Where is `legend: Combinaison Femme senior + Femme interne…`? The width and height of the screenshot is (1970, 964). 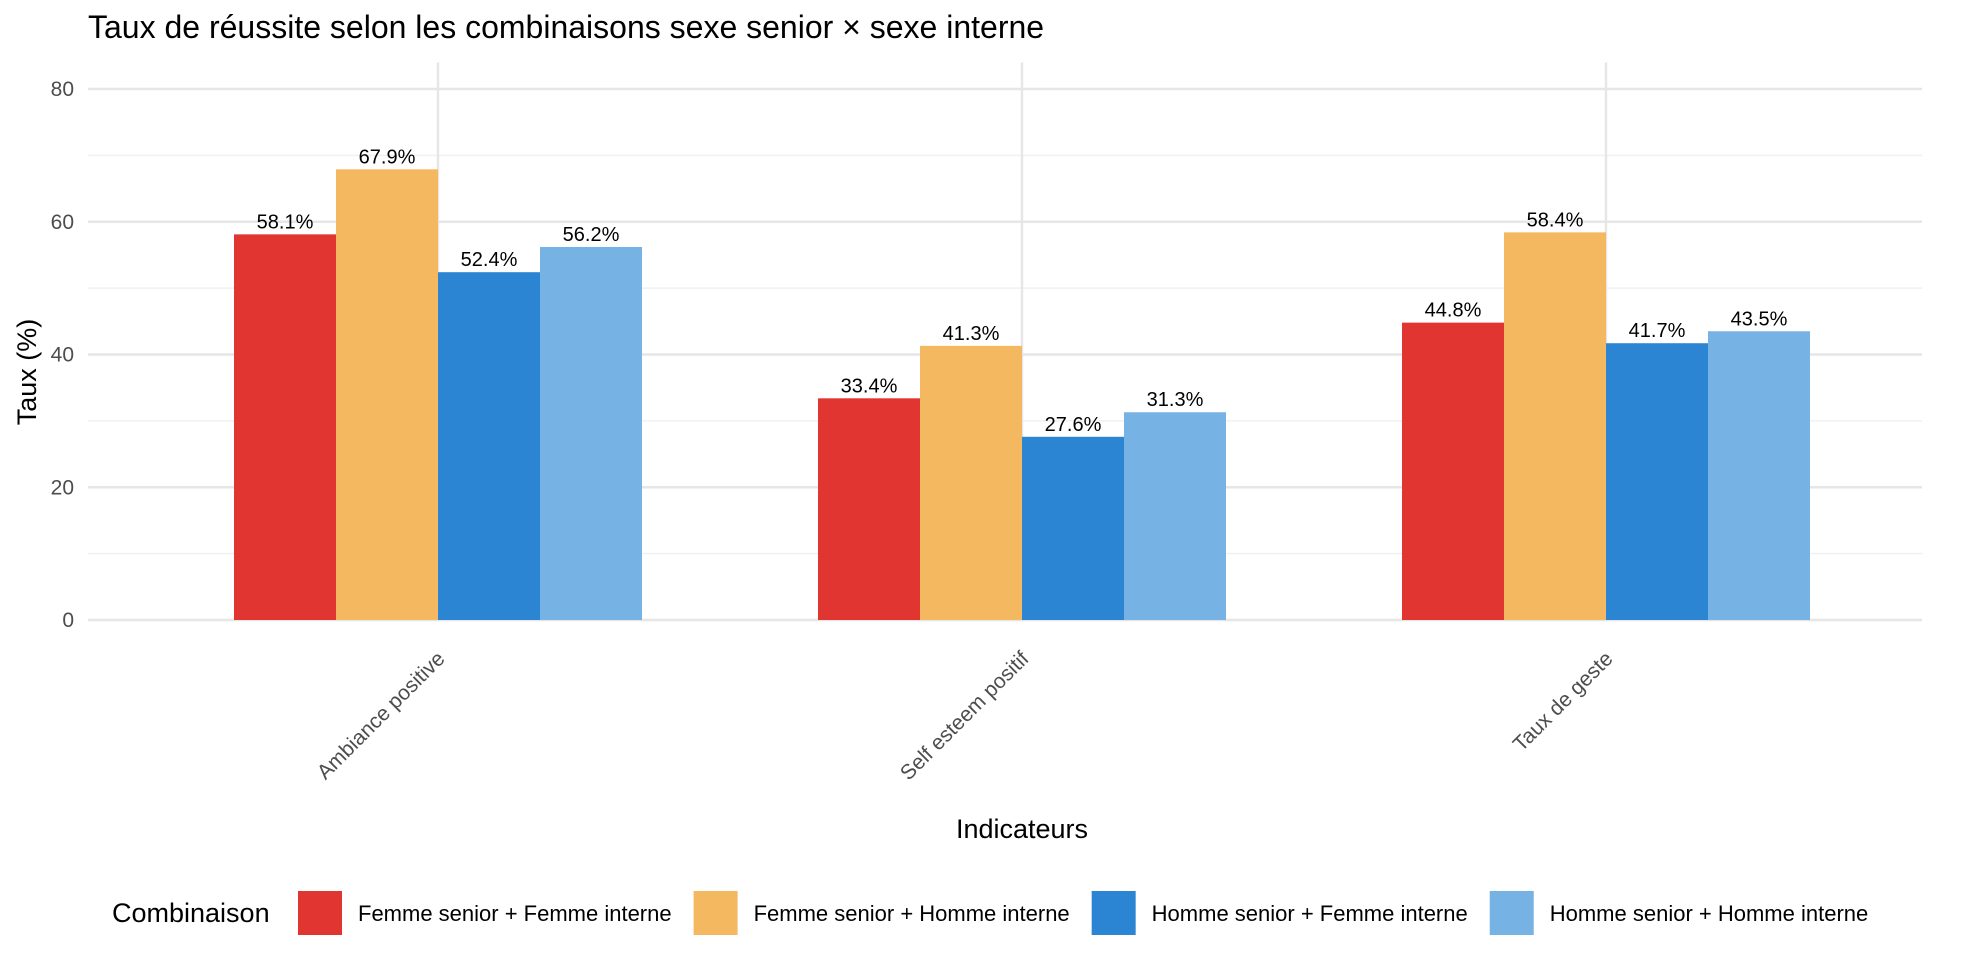
legend: Combinaison Femme senior + Femme interne… is located at coordinates (990, 913).